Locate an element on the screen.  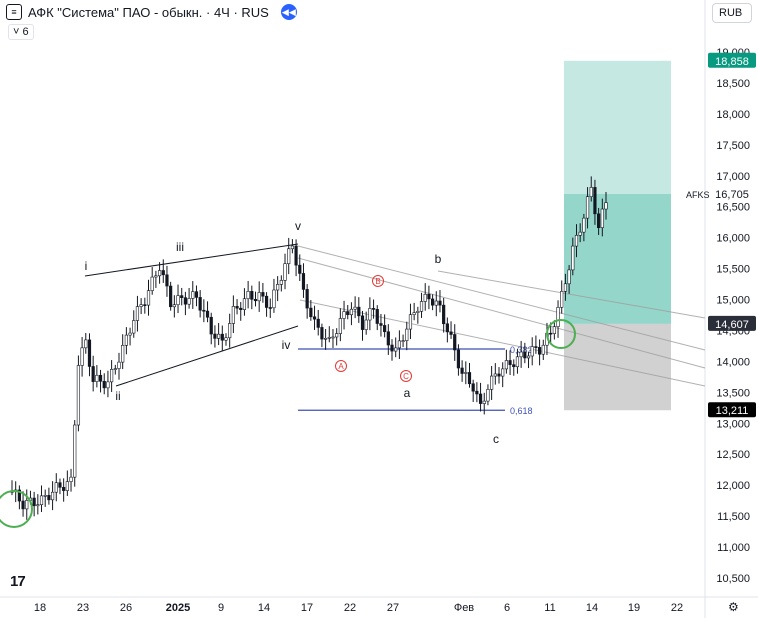
y-tick-label: 16,500 is located at coordinates (733, 208).